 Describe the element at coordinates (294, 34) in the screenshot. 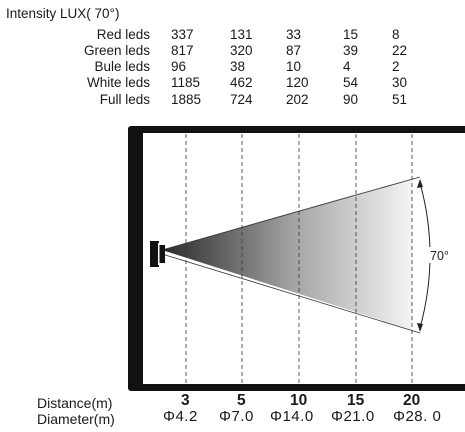

I see `cell-red-10m: 33` at that location.